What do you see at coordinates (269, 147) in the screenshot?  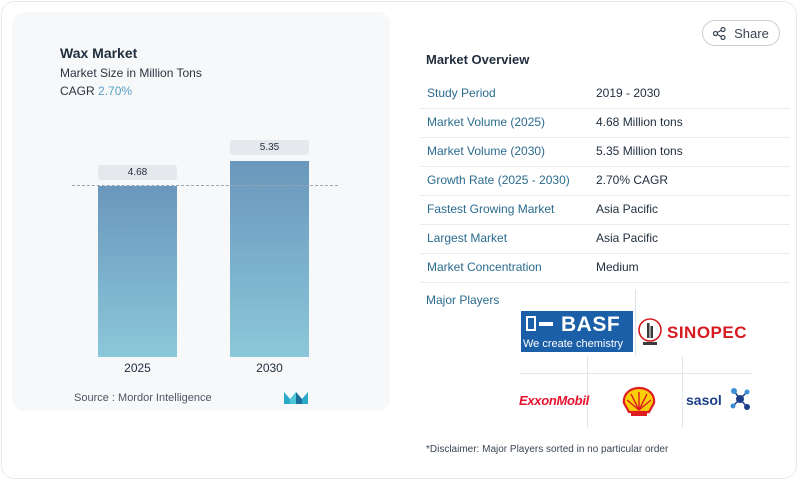 I see `bar-data-label: 5.35` at bounding box center [269, 147].